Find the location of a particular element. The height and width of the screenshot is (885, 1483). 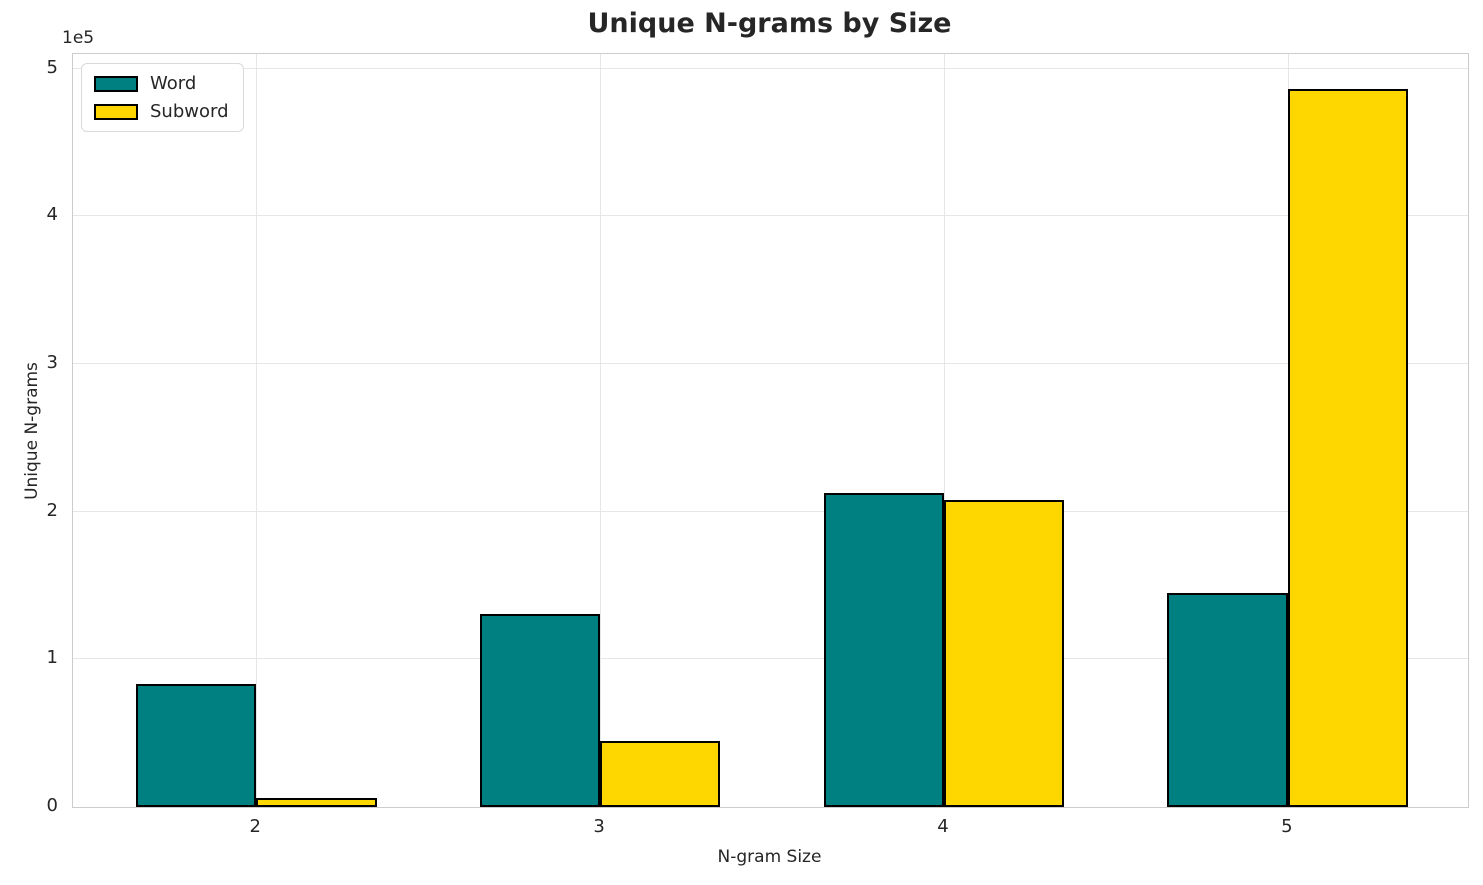

y-tick-label-4: 4 is located at coordinates (52, 215).